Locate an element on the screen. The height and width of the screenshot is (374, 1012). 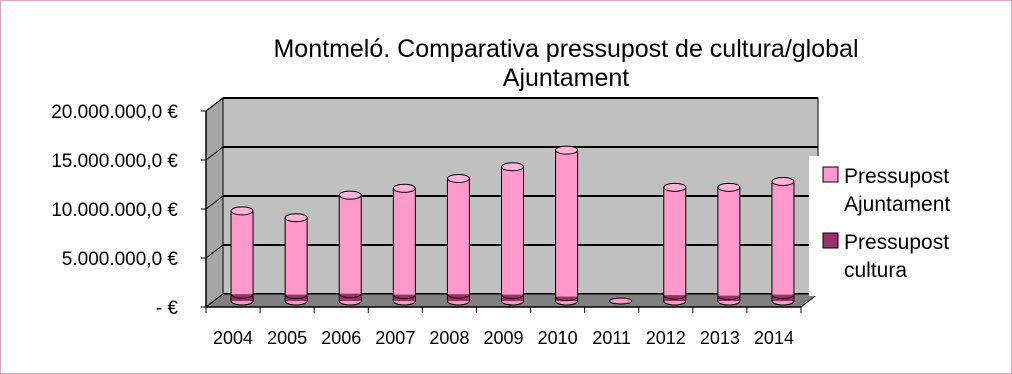
y-tick-label: 5.000.000,0 € is located at coordinates (120, 259).